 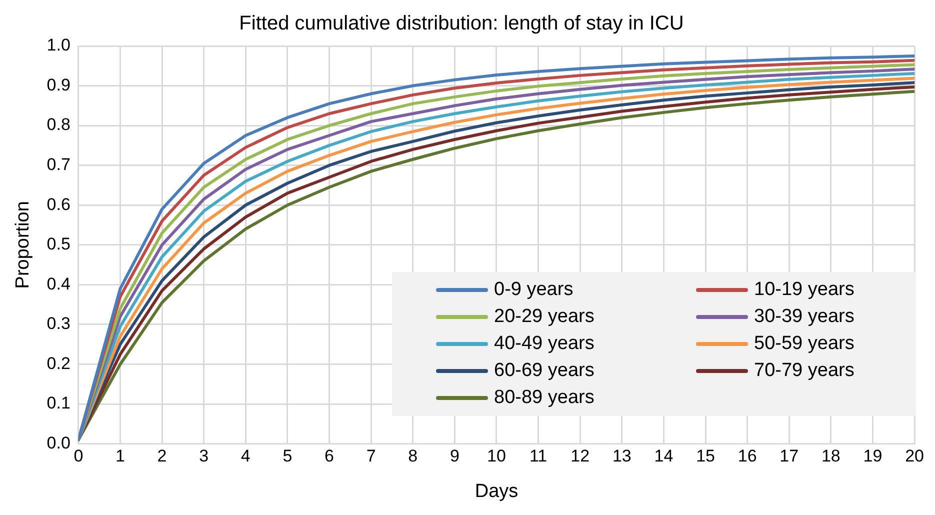 I want to click on x-tick-label: 20, so click(x=914, y=456).